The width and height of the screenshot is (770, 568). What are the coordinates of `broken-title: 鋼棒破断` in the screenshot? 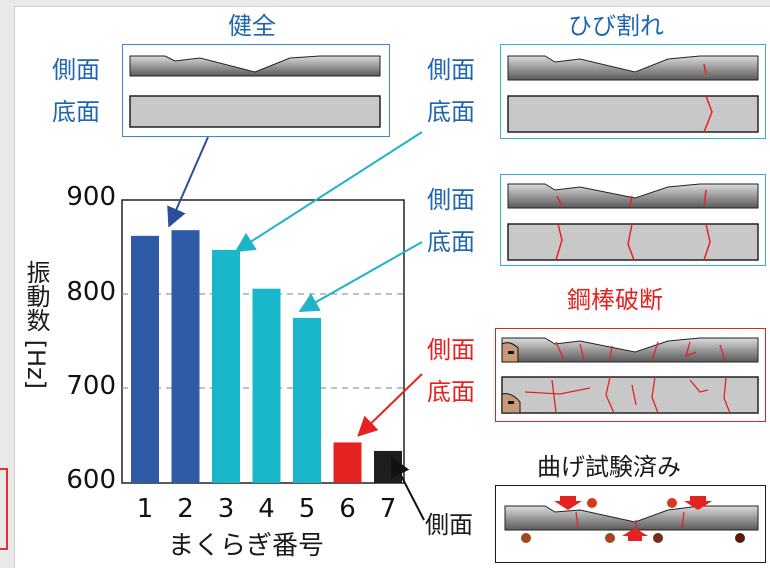 It's located at (615, 300).